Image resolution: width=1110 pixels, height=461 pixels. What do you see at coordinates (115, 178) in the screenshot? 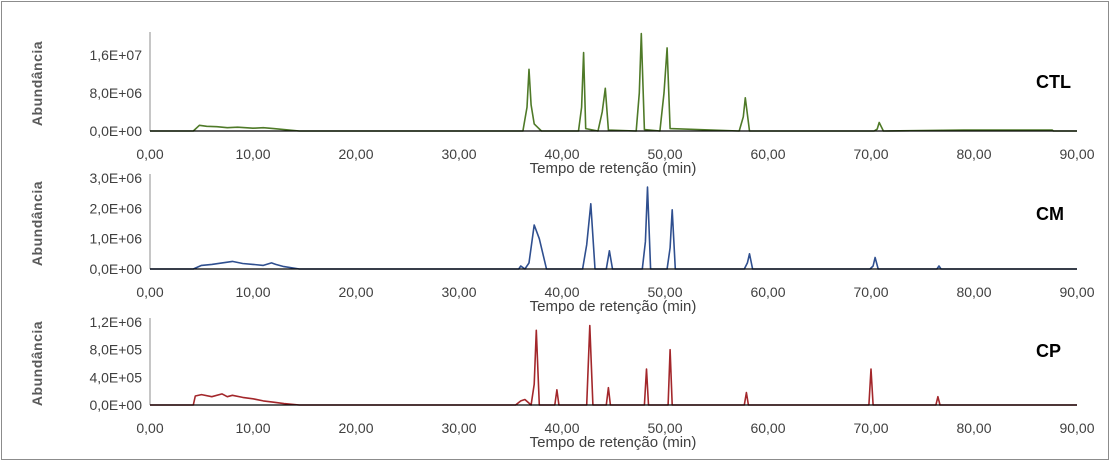
I see `y-tick-label: 3,0E+06` at bounding box center [115, 178].